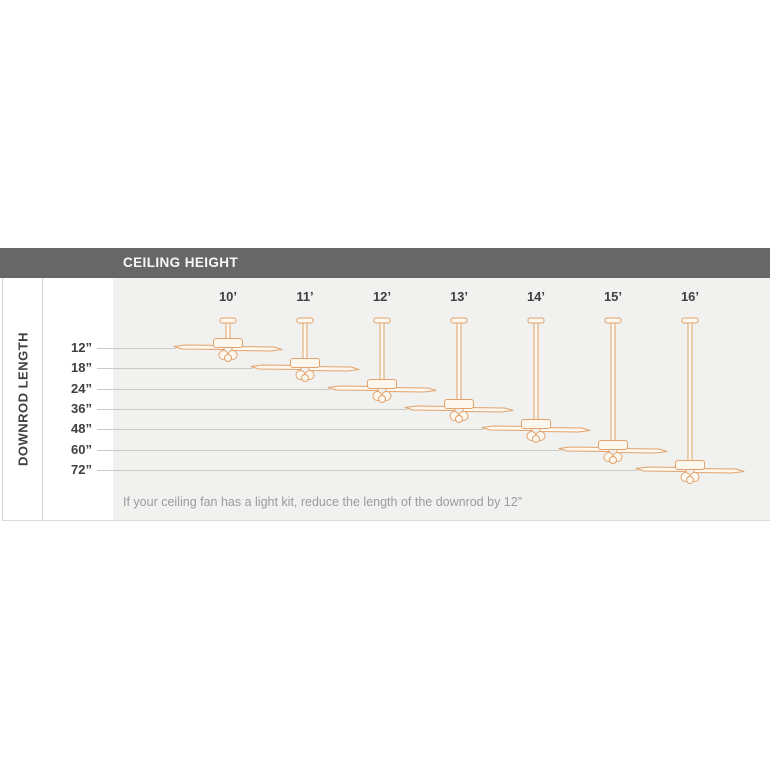  I want to click on ceiling-height-title: CEILING HEIGHT, so click(181, 262).